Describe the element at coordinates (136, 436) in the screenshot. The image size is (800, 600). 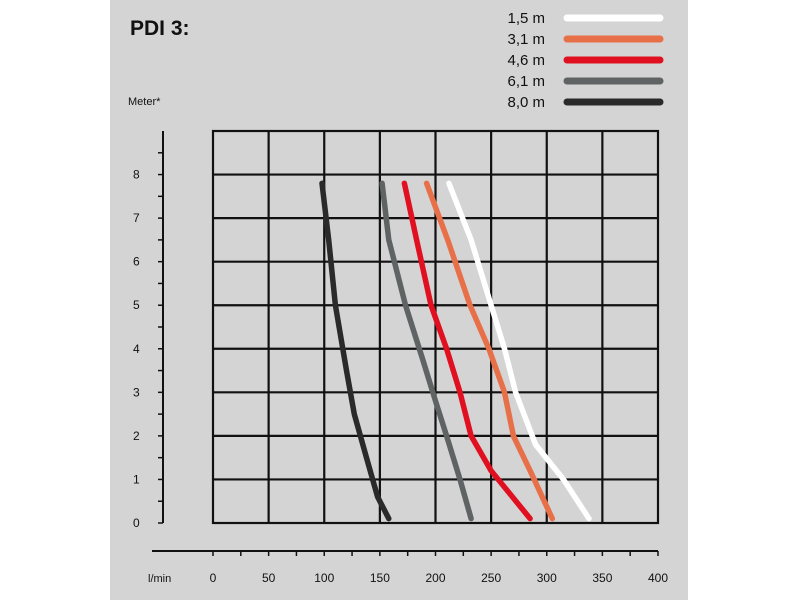
I see `y-tick-label: 2` at that location.